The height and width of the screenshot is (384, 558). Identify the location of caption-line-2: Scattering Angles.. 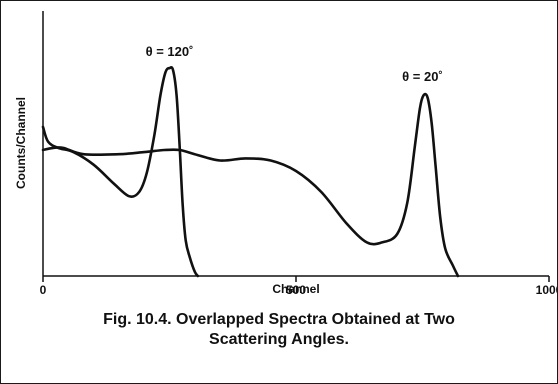
(279, 339).